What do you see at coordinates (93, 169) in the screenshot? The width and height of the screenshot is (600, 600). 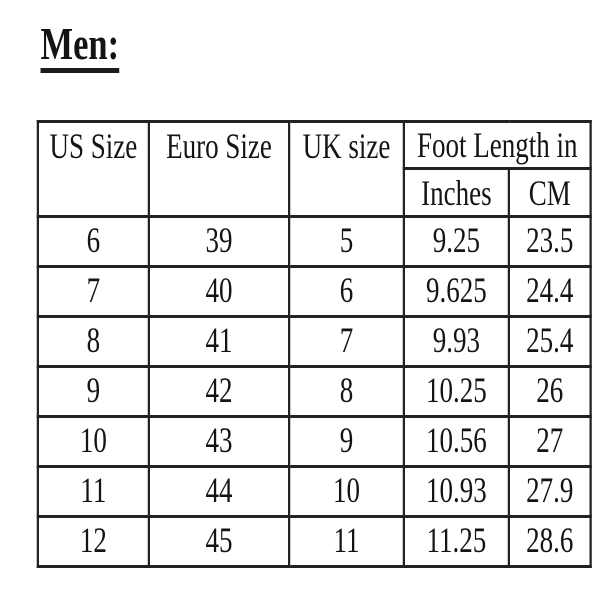 I see `column-header-us-size: US Size` at bounding box center [93, 169].